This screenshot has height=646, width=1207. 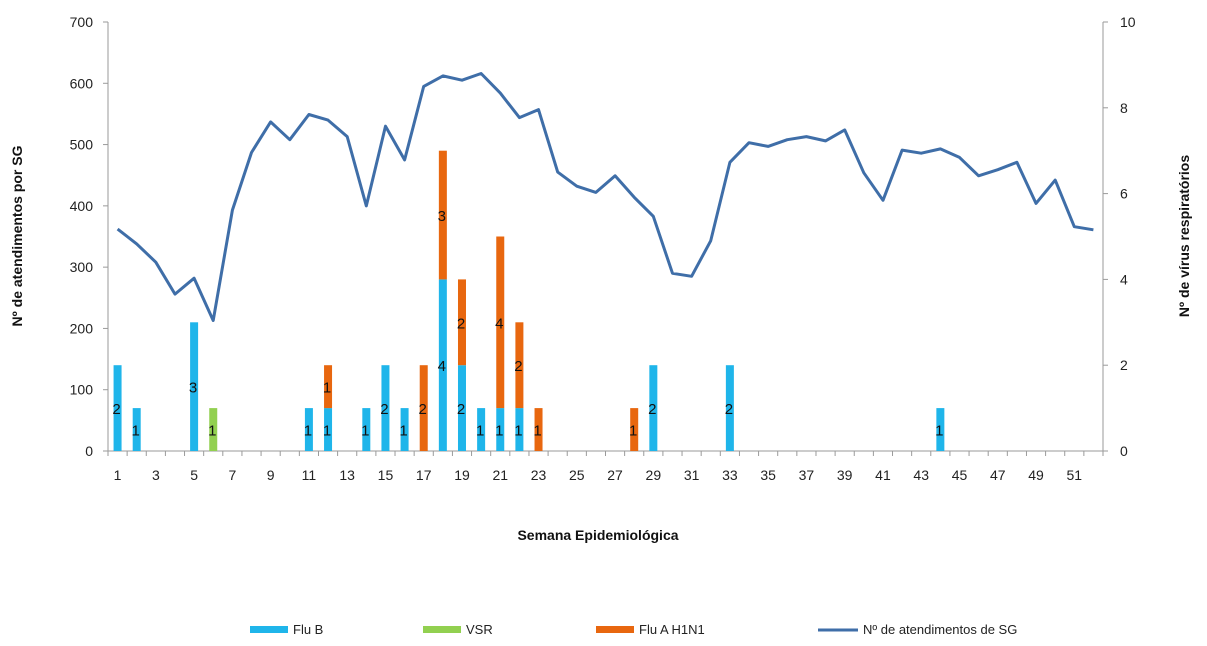 What do you see at coordinates (424, 475) in the screenshot?
I see `x-tick-label: 17` at bounding box center [424, 475].